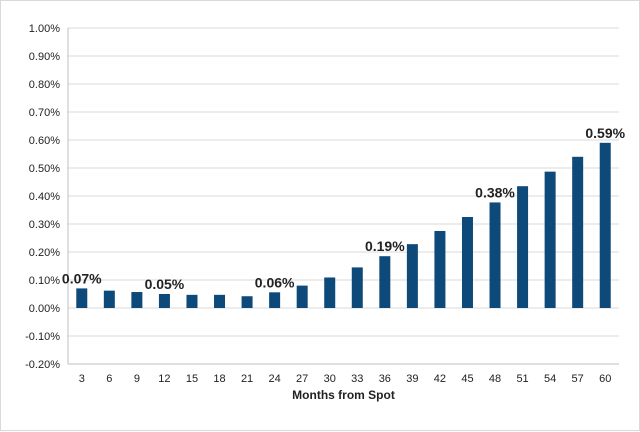  What do you see at coordinates (440, 379) in the screenshot?
I see `x-tick-label: 42` at bounding box center [440, 379].